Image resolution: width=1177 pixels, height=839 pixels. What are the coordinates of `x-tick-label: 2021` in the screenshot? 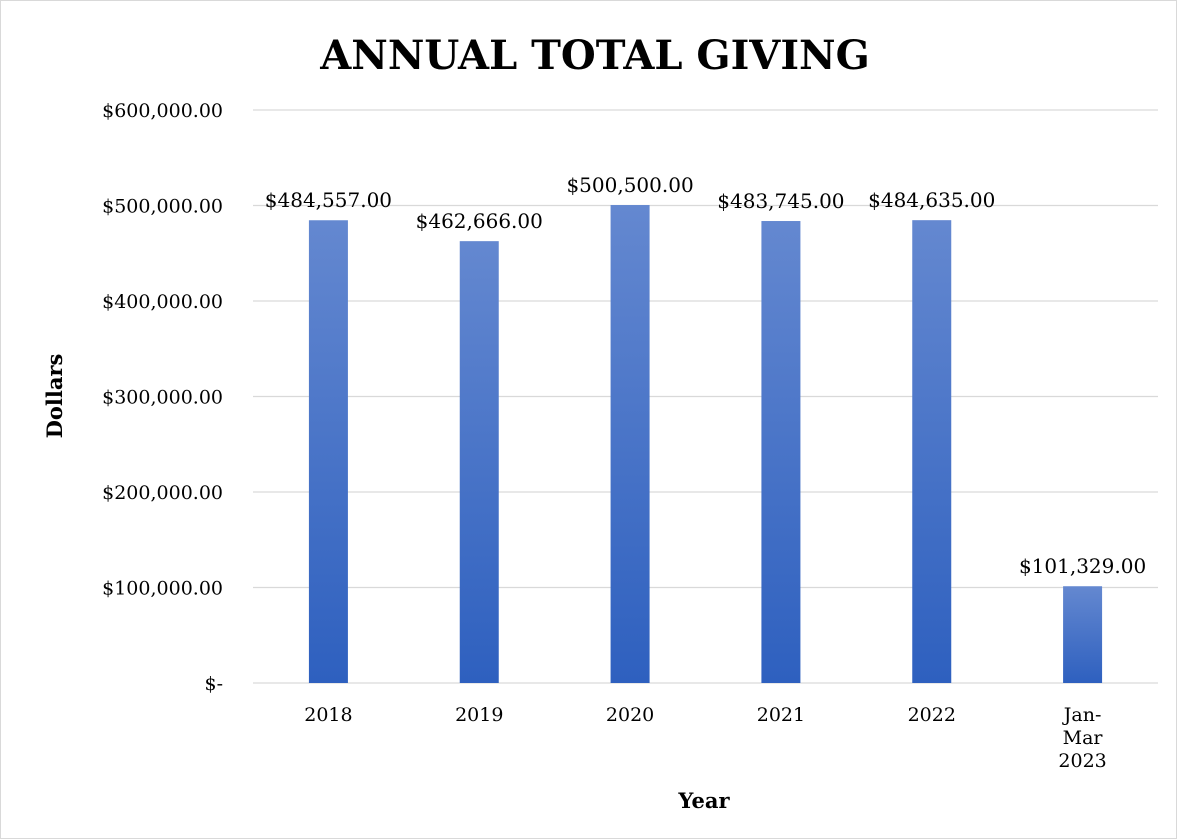 It's located at (781, 715).